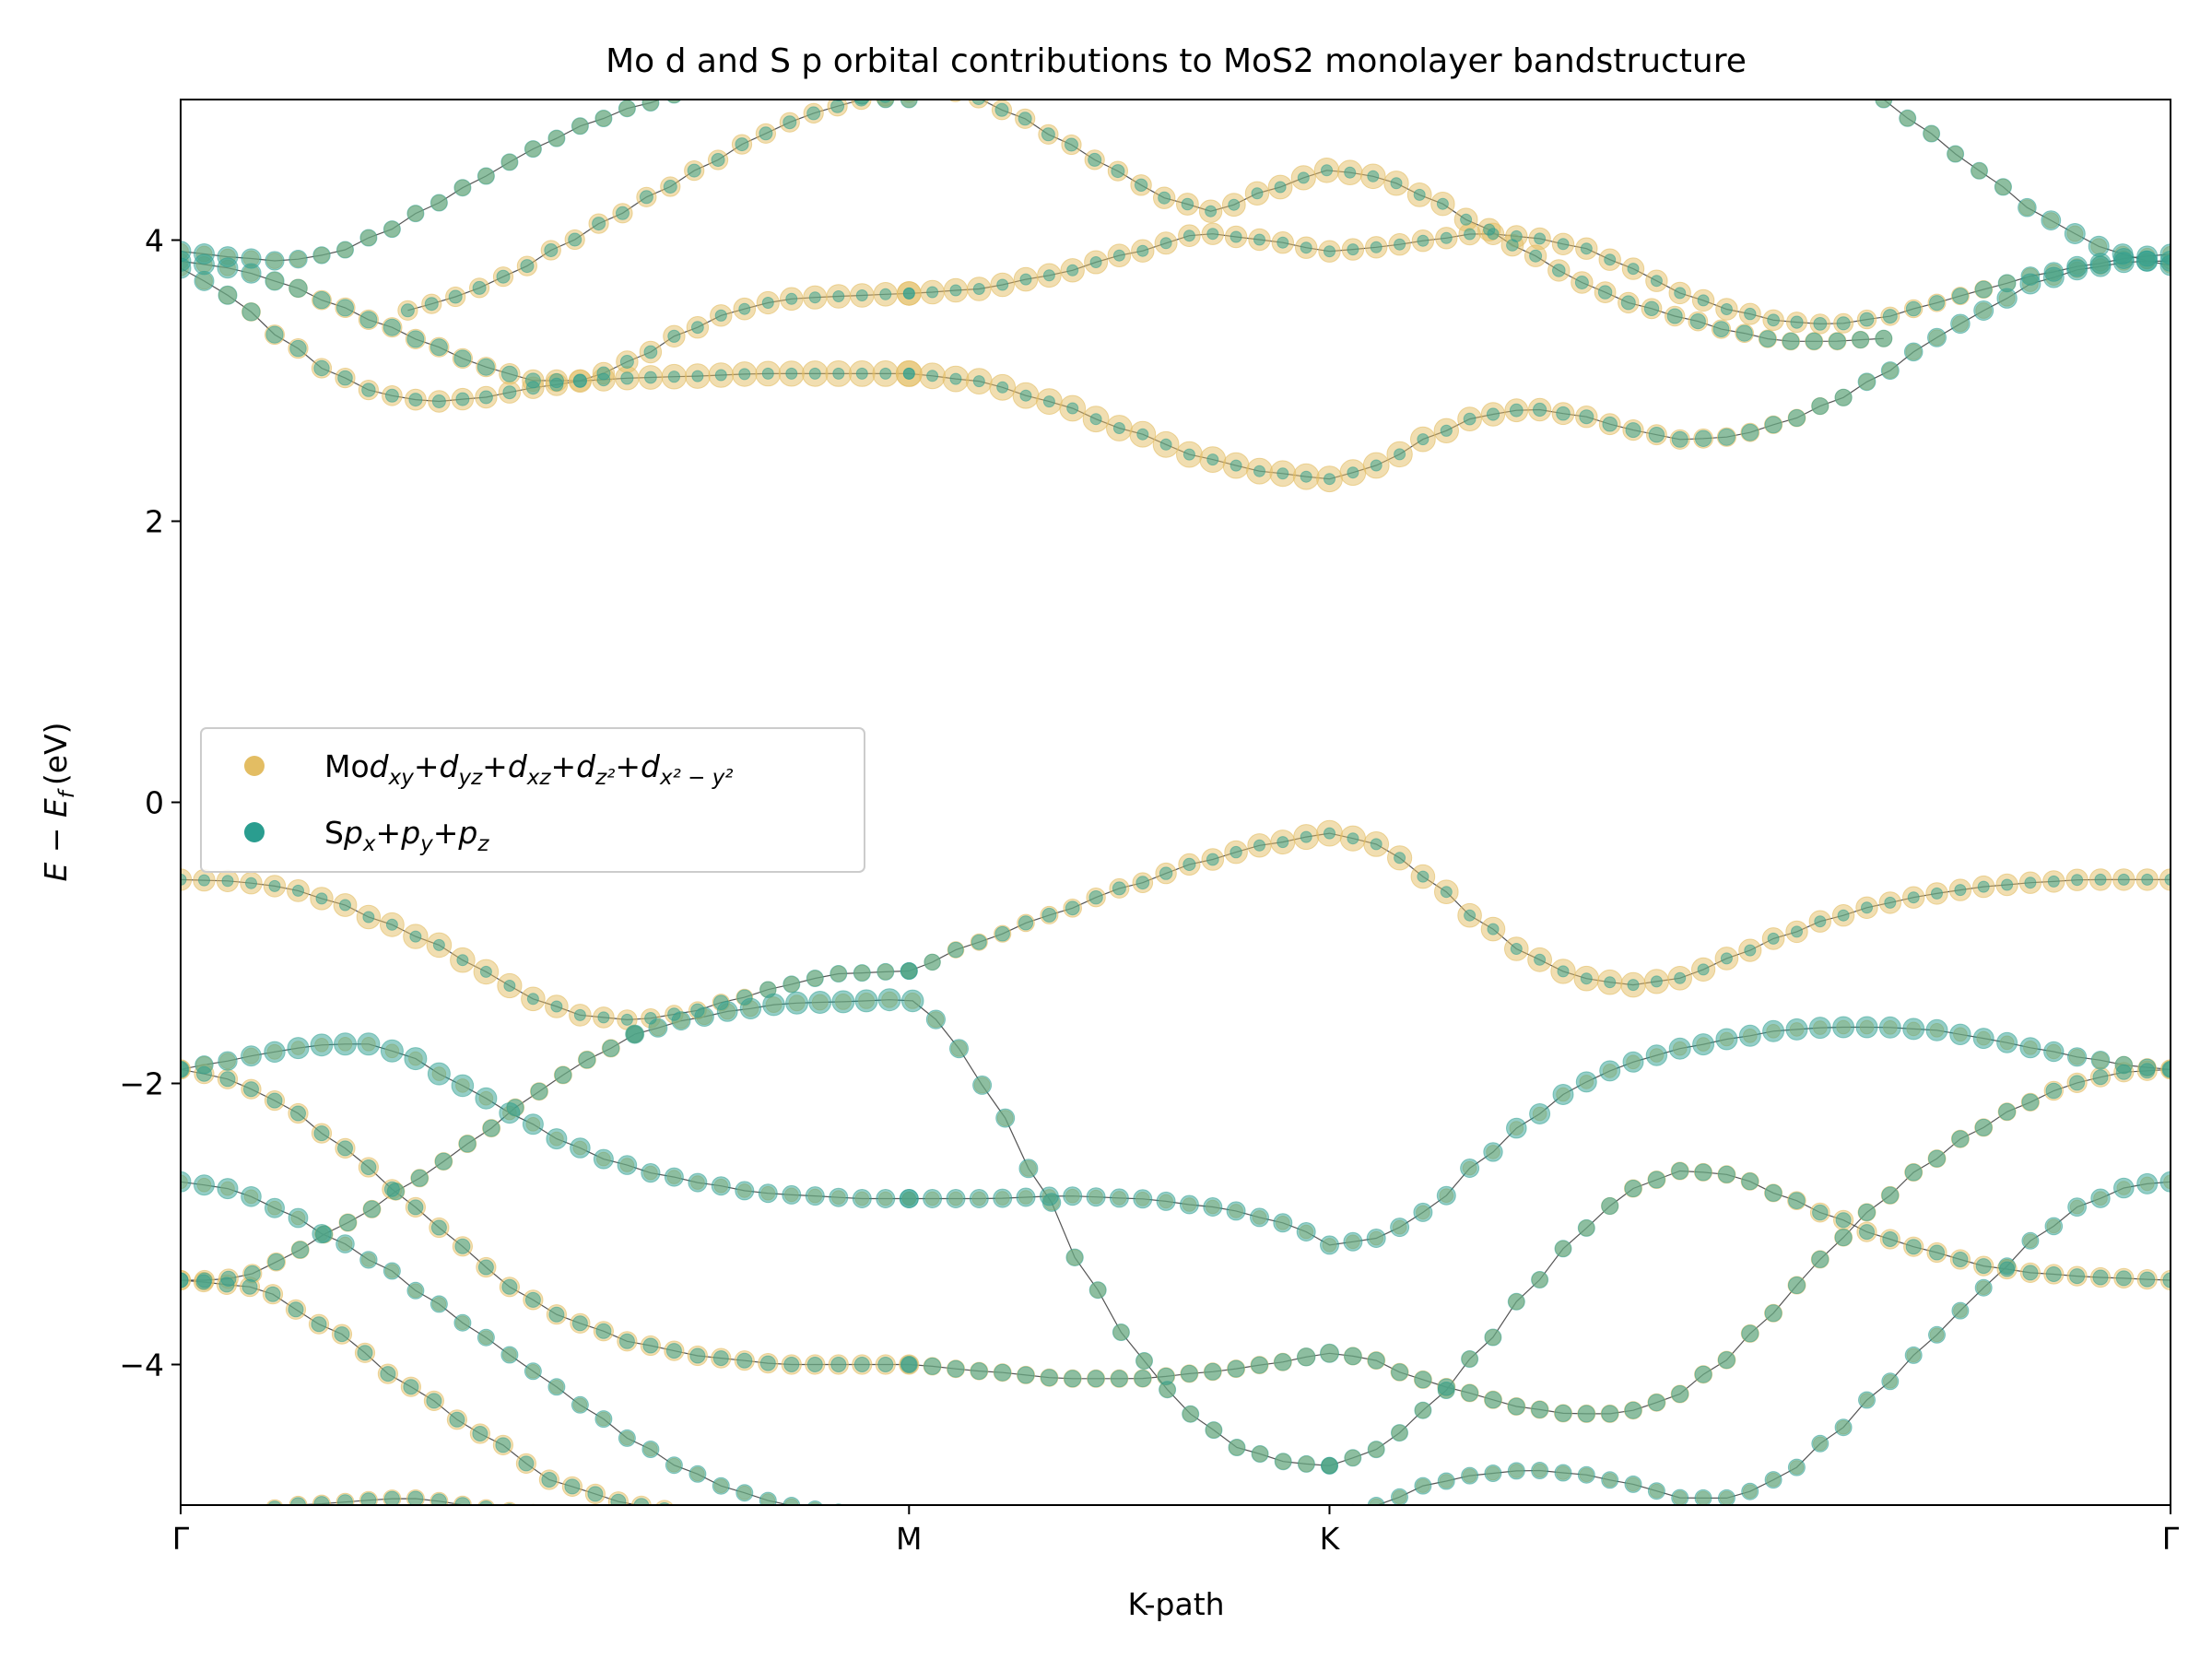 The height and width of the screenshot is (1659, 2212). What do you see at coordinates (636, 206) in the screenshot?
I see `band-line` at bounding box center [636, 206].